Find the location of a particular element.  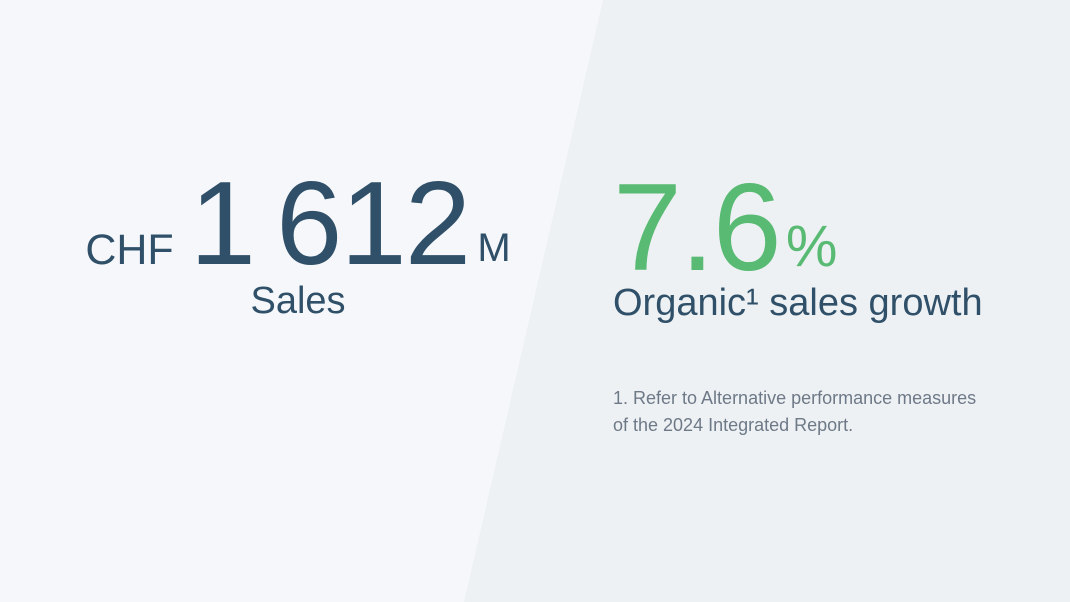

sales-value-line: CHF 1 612 M is located at coordinates (298, 223).